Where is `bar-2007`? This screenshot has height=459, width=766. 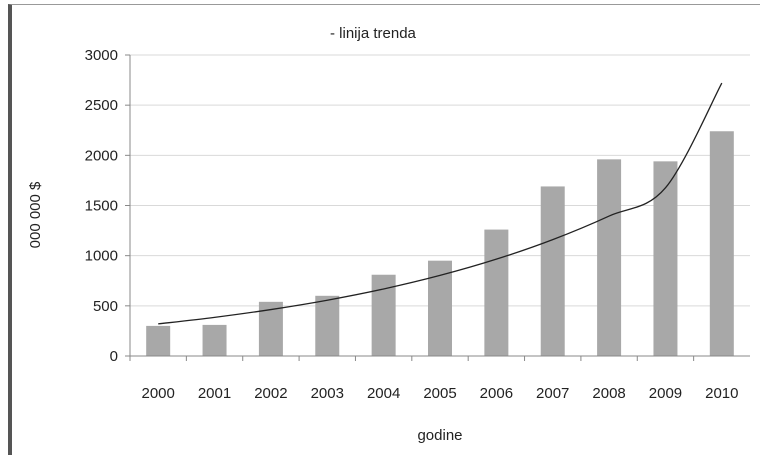
bar-2007 is located at coordinates (552, 271).